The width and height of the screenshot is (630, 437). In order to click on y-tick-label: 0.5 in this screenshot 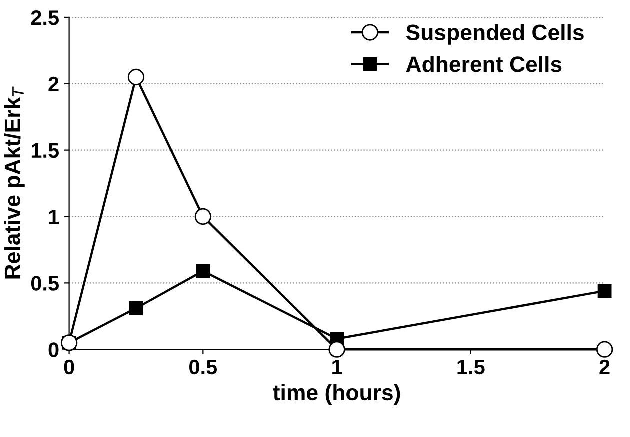, I will do `click(45, 283)`.